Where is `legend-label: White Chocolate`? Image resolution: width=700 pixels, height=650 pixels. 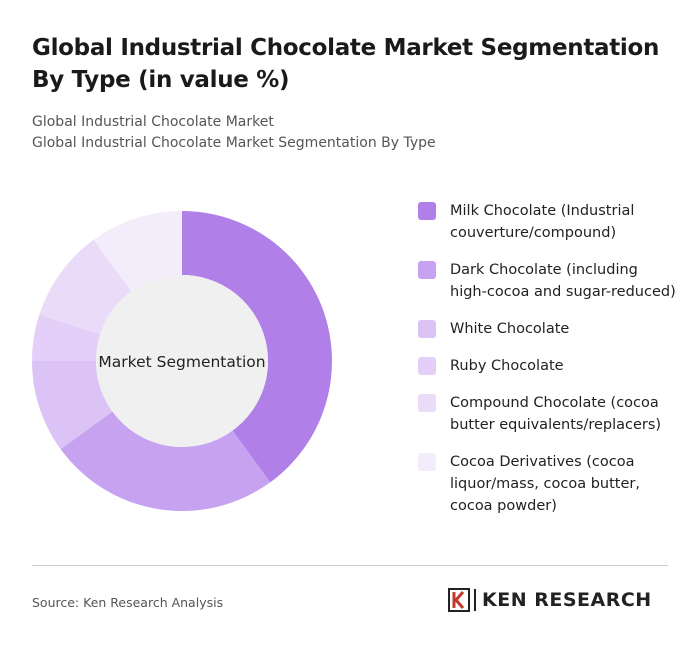 legend-label: White Chocolate is located at coordinates (510, 329).